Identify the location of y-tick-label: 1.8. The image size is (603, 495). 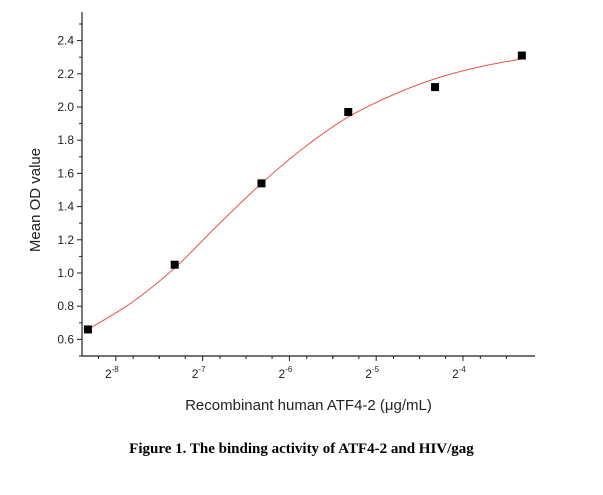
(65, 140).